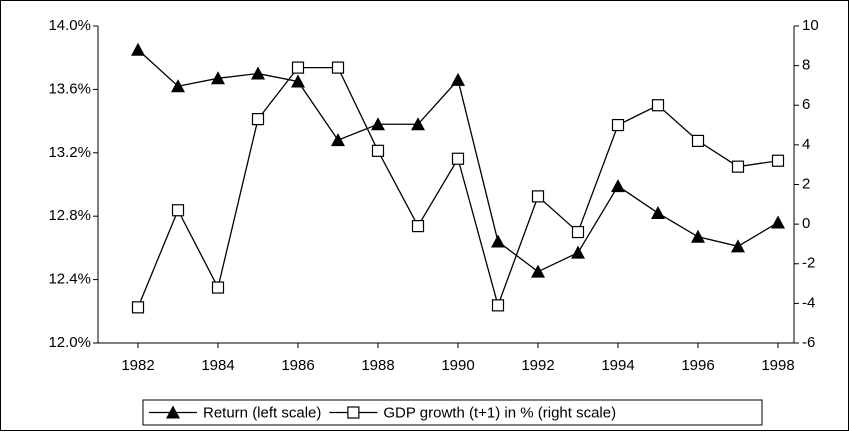  What do you see at coordinates (69, 215) in the screenshot?
I see `y-tick-label: 12.8%` at bounding box center [69, 215].